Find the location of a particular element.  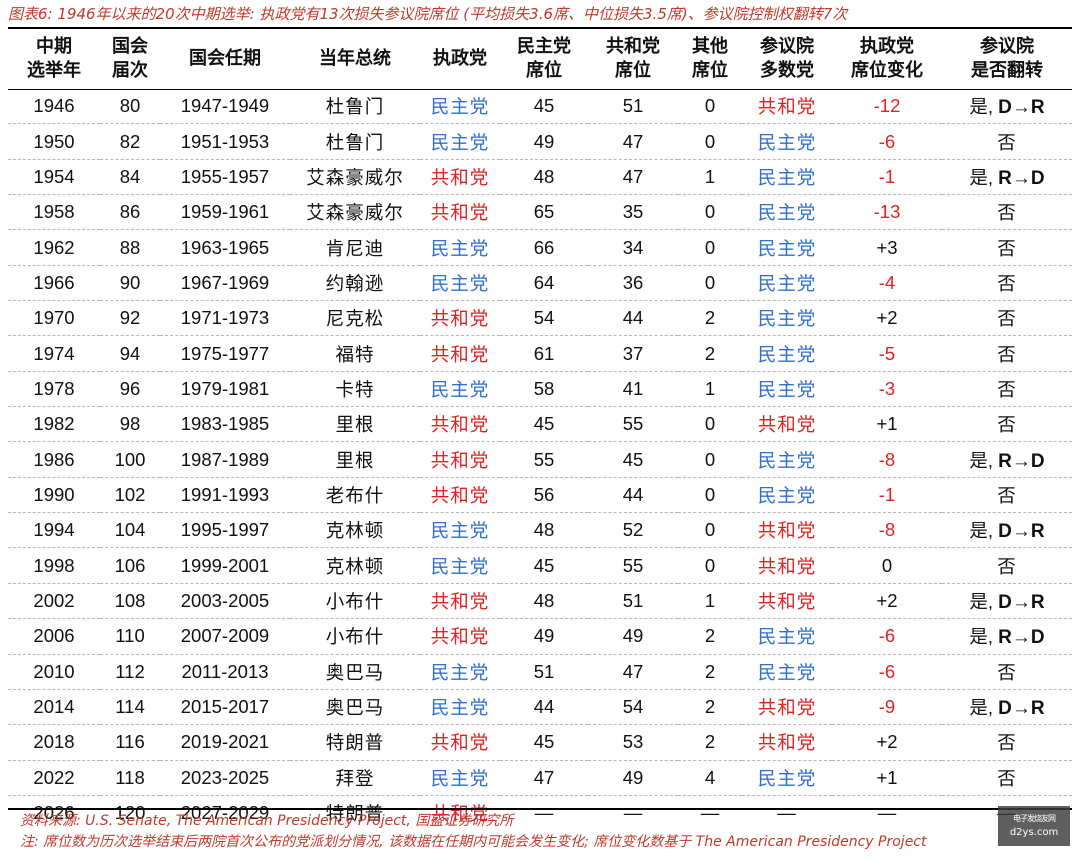

cell-term: 1971-1973 is located at coordinates (225, 318).